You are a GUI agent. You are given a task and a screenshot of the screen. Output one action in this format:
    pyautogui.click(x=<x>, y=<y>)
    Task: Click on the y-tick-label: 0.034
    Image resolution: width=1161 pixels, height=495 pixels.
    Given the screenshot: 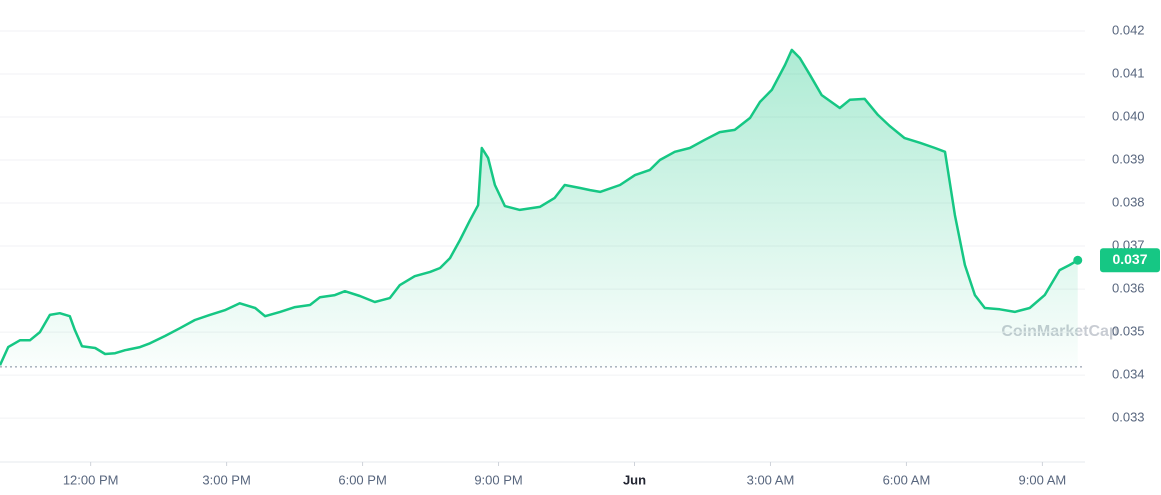 What is the action you would take?
    pyautogui.click(x=1128, y=374)
    